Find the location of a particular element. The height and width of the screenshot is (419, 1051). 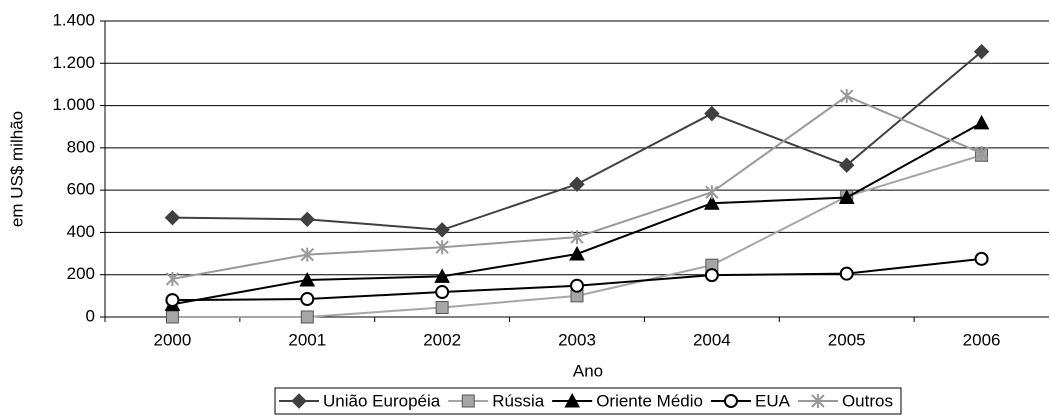

legend-item: Rússia is located at coordinates (496, 400).